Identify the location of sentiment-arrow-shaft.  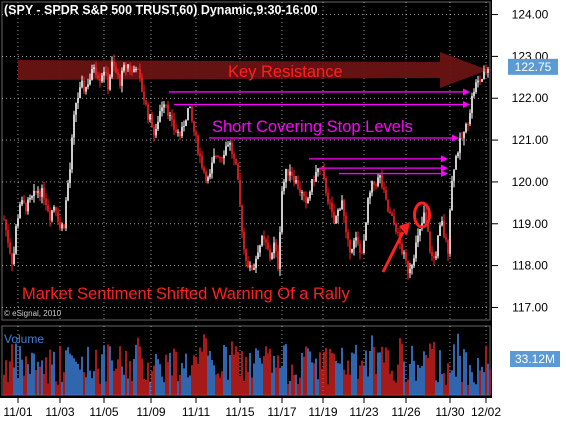
(393, 252).